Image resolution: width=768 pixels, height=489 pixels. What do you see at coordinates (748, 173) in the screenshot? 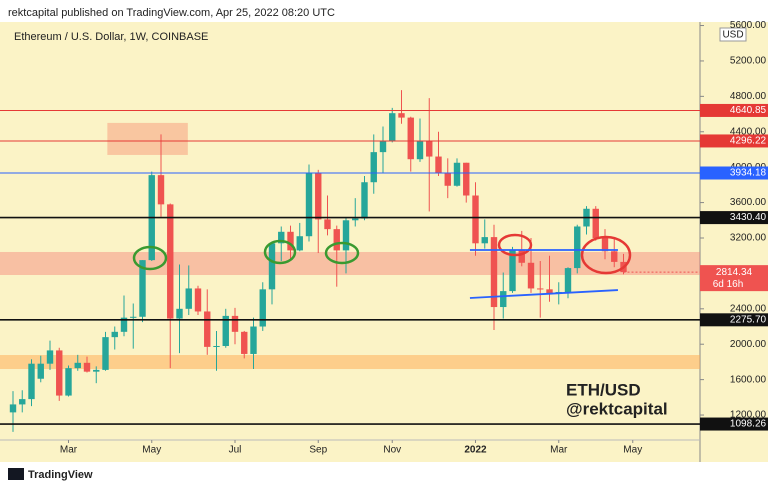
I see `price-tag-label: 3934.18` at bounding box center [748, 173].